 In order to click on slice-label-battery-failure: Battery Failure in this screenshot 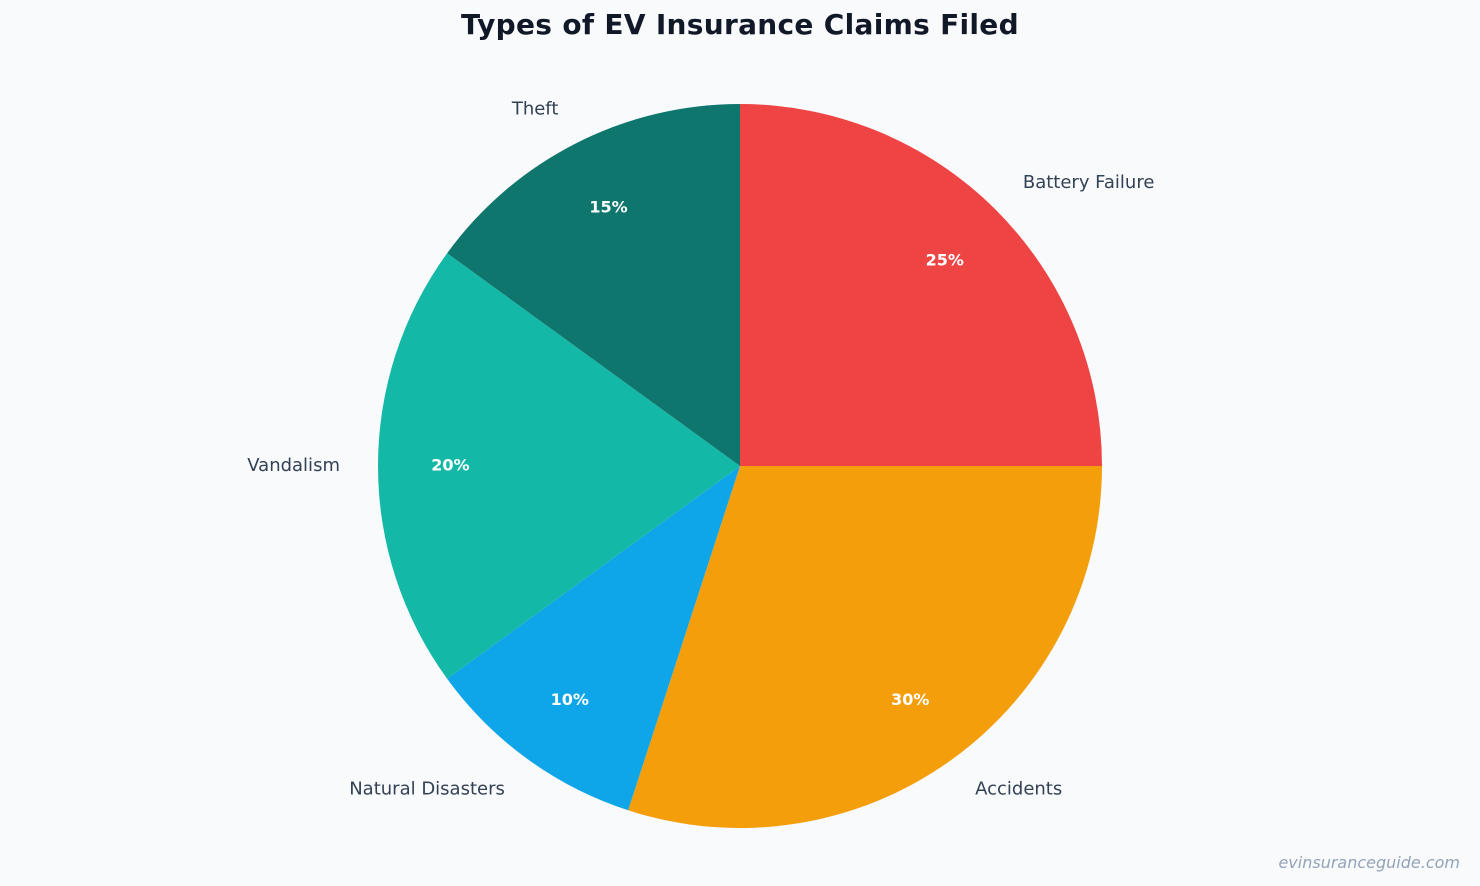, I will do `click(1089, 182)`.